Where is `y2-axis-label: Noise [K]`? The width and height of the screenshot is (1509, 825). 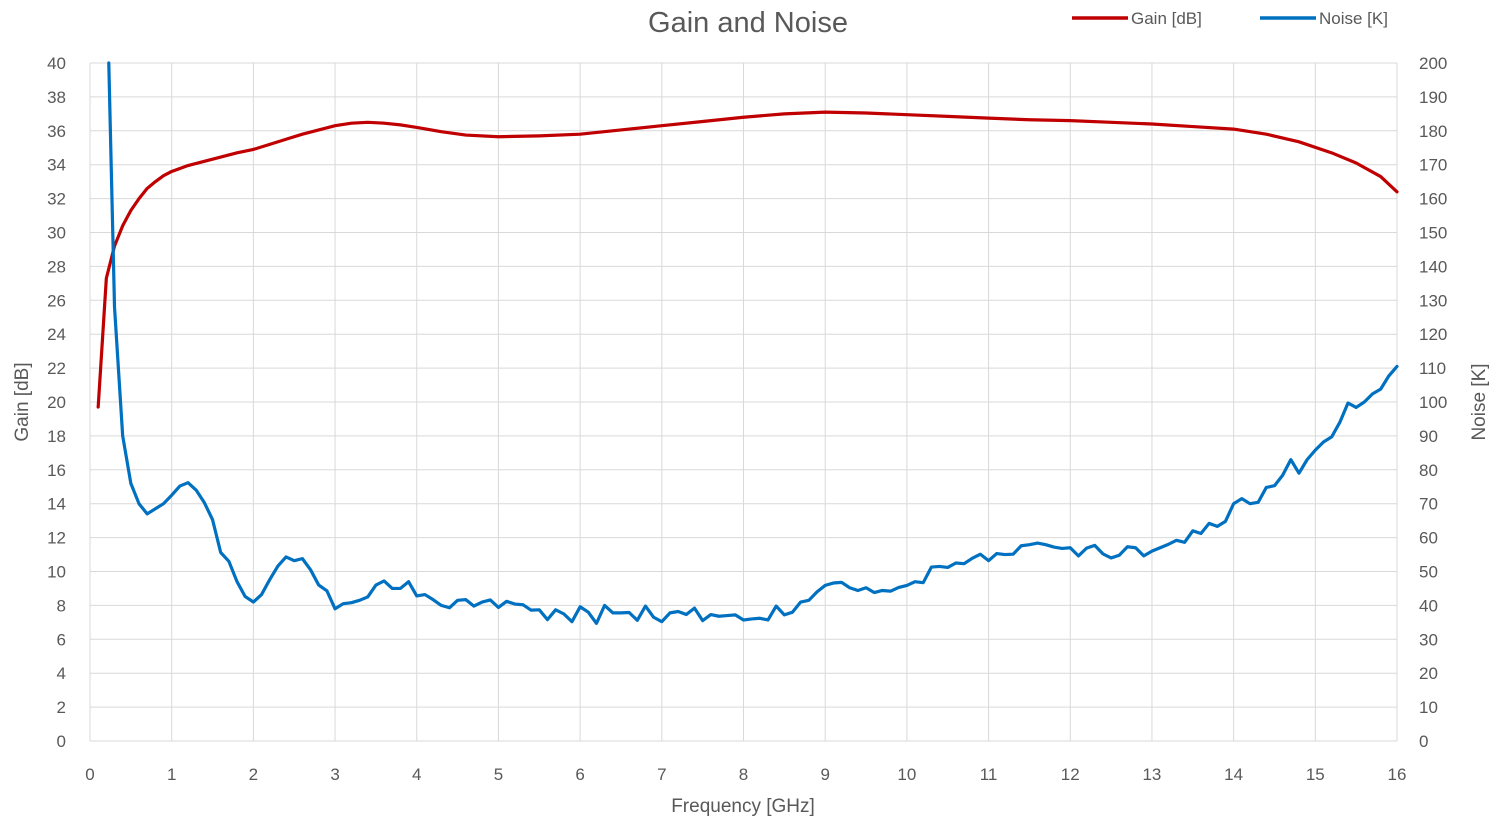 y2-axis-label: Noise [K] is located at coordinates (1479, 401).